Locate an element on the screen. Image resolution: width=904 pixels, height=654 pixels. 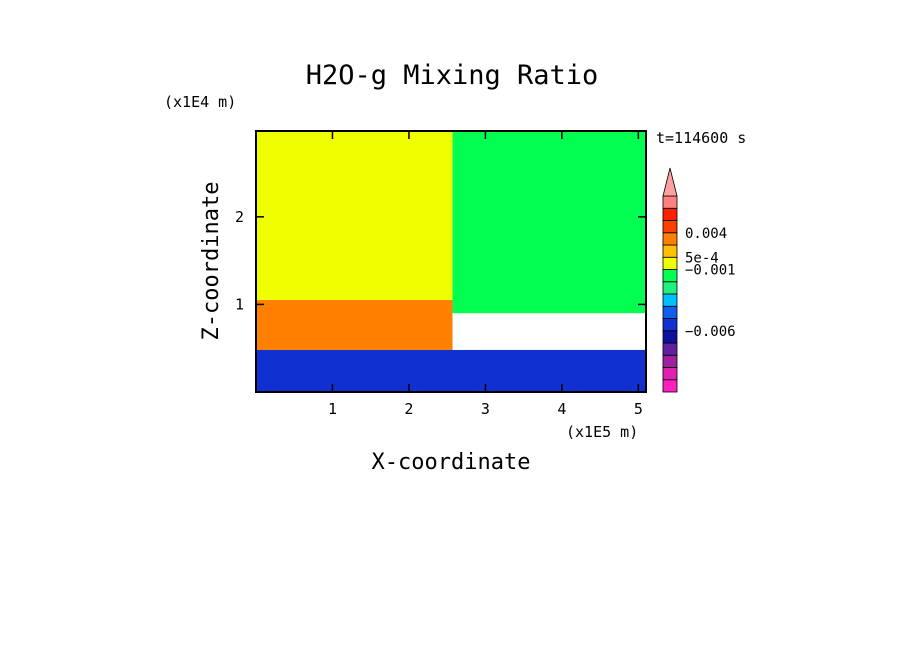
y-tick-label: 2 is located at coordinates (239, 217).